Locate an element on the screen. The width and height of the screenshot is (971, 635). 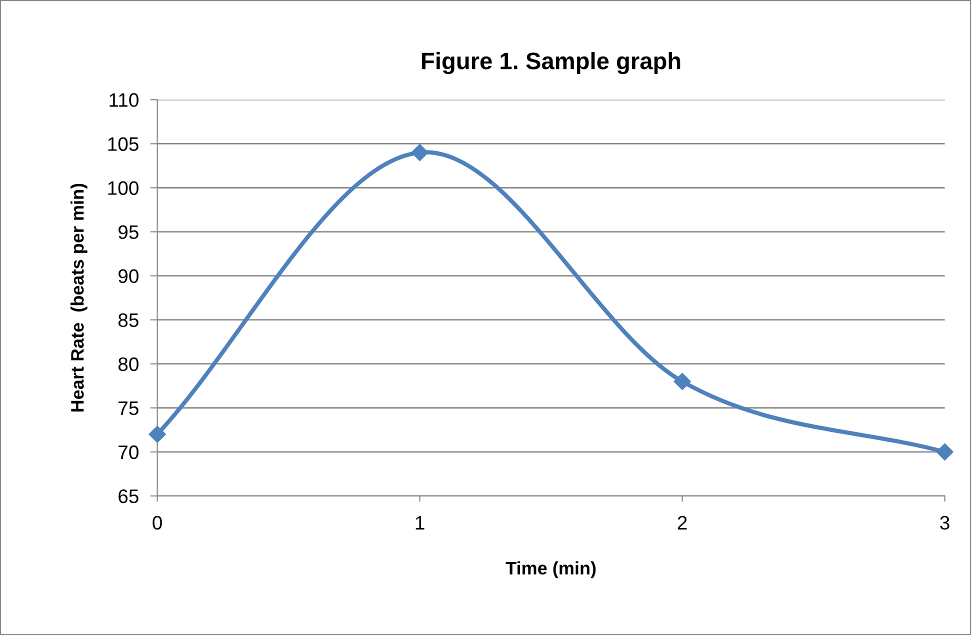
x-tick-label: 2 is located at coordinates (682, 523).